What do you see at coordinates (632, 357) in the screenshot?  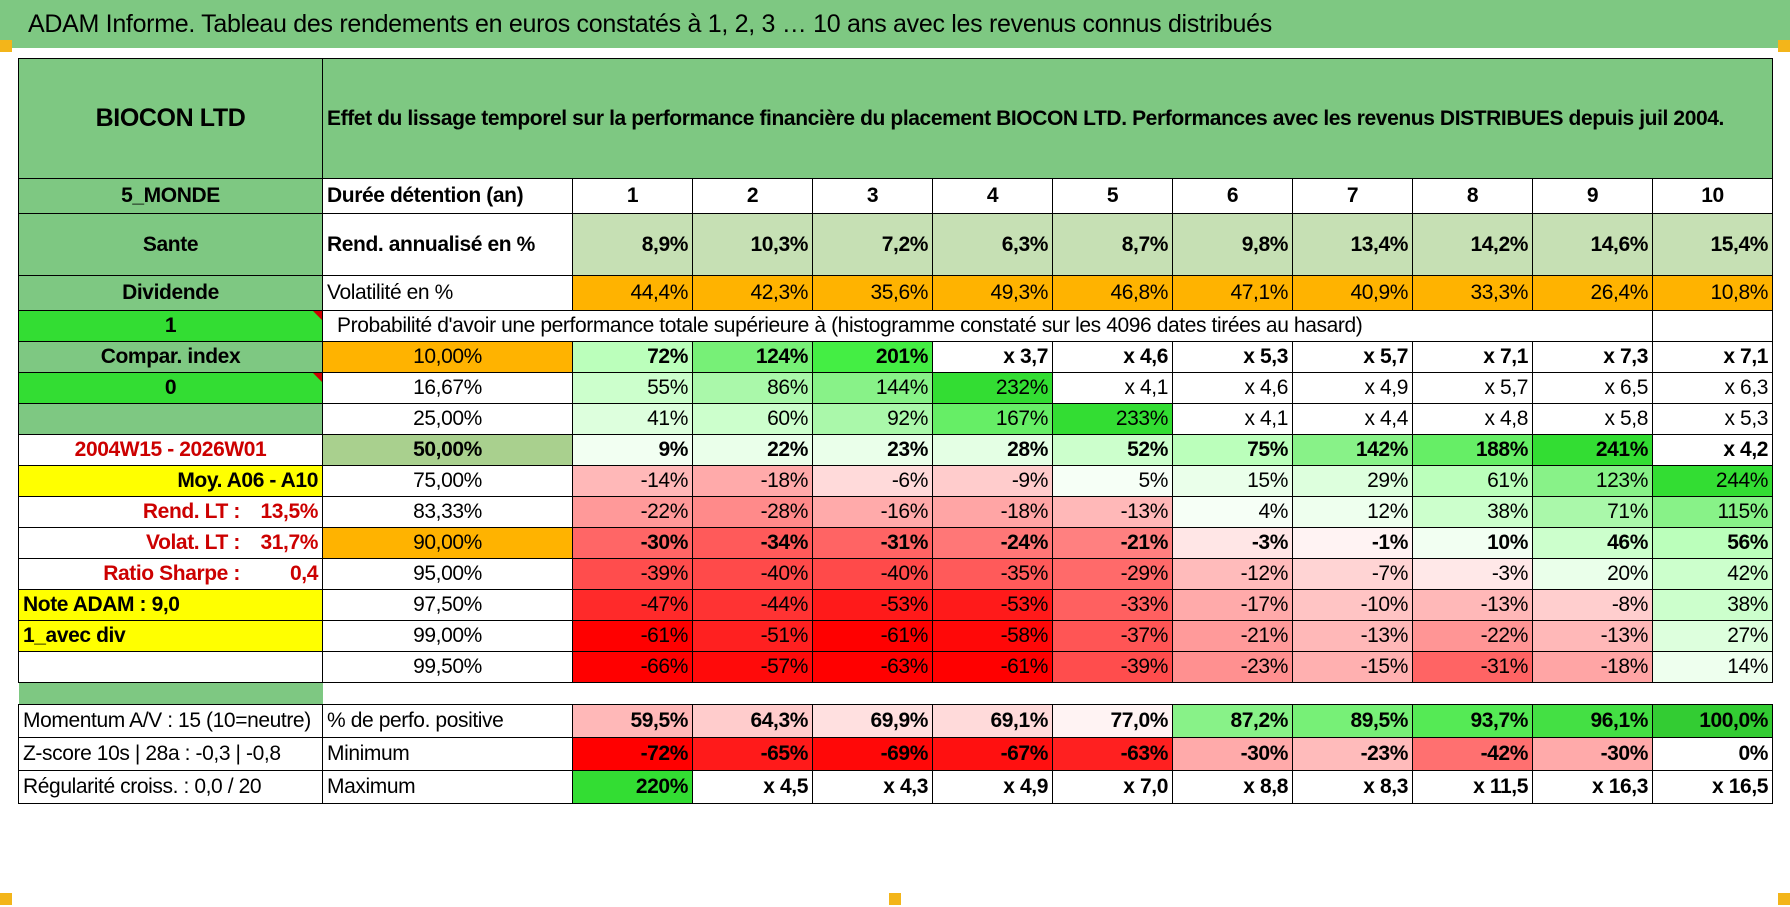 I see `proba-cell: 72%` at bounding box center [632, 357].